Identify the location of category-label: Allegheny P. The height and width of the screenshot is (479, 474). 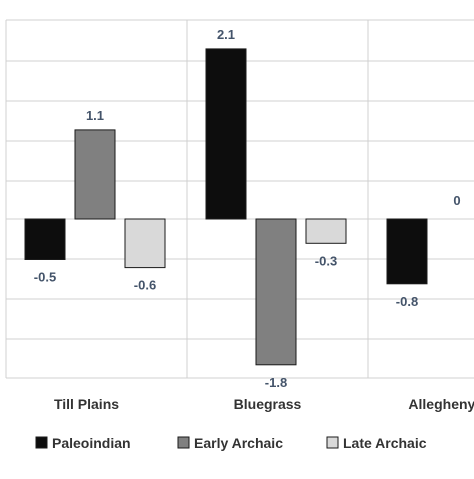
(441, 404).